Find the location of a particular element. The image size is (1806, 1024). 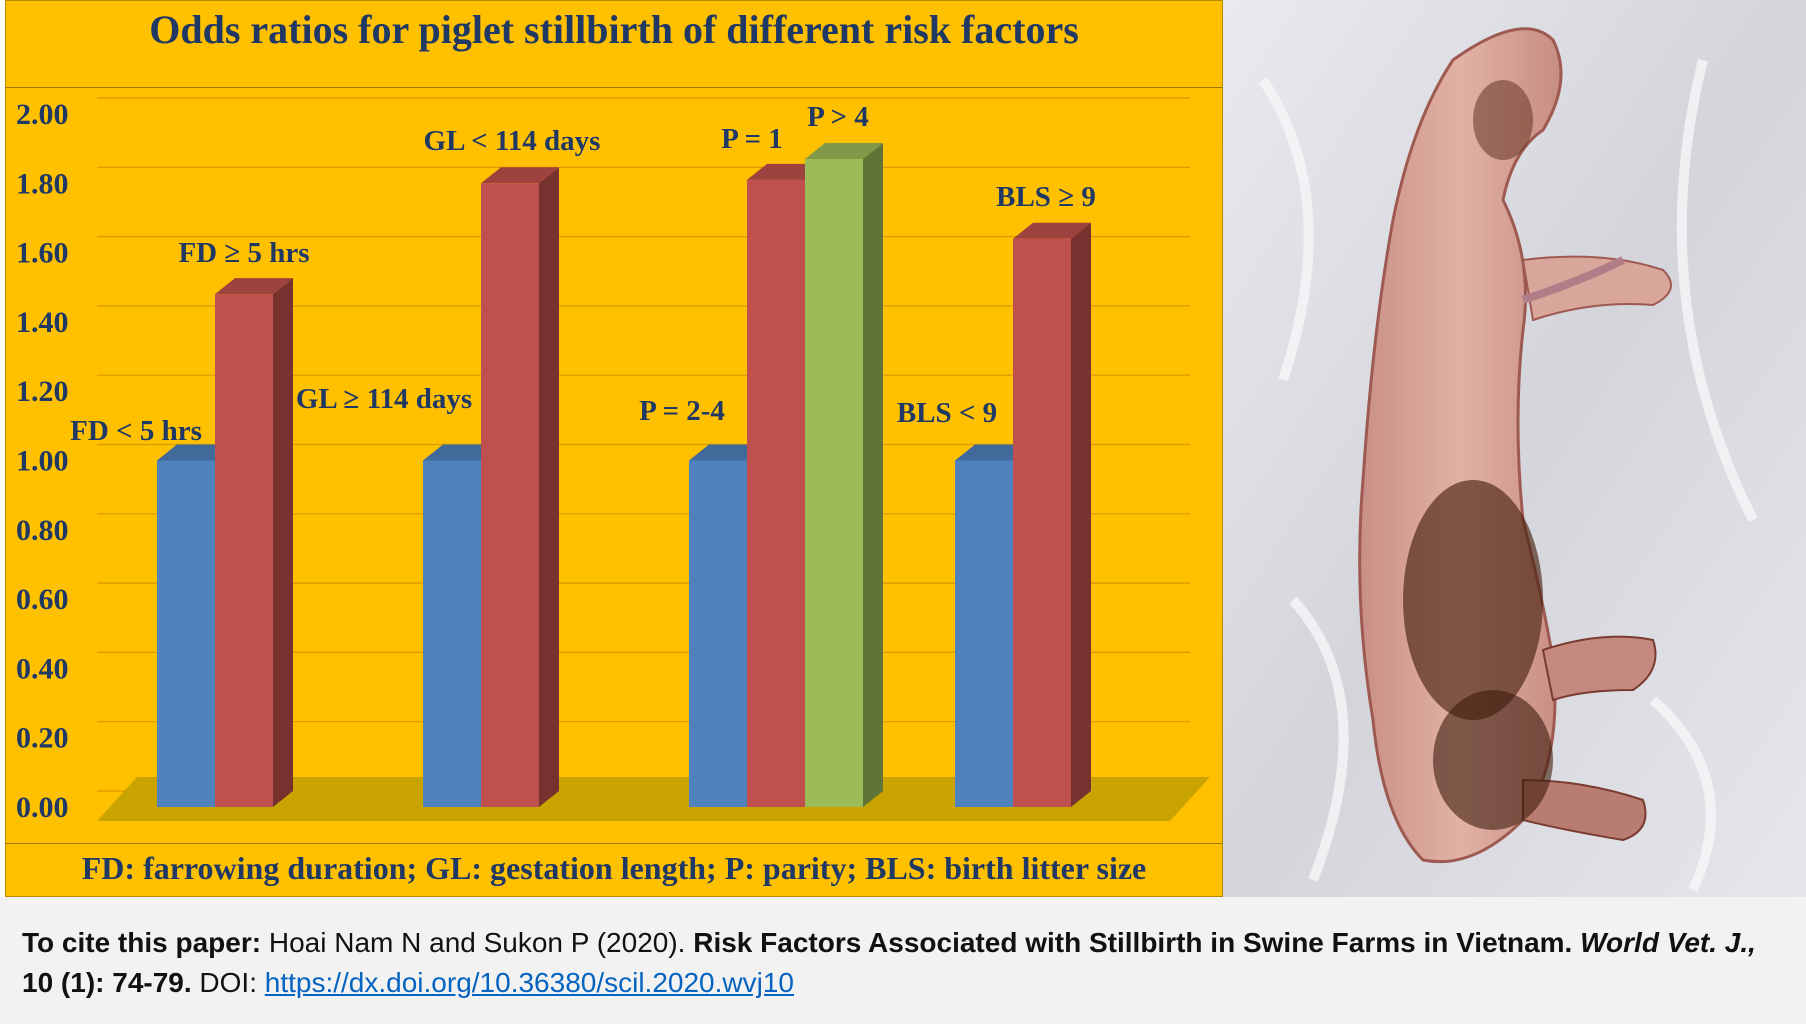

y-tick-label: 1.40 is located at coordinates (42, 322).